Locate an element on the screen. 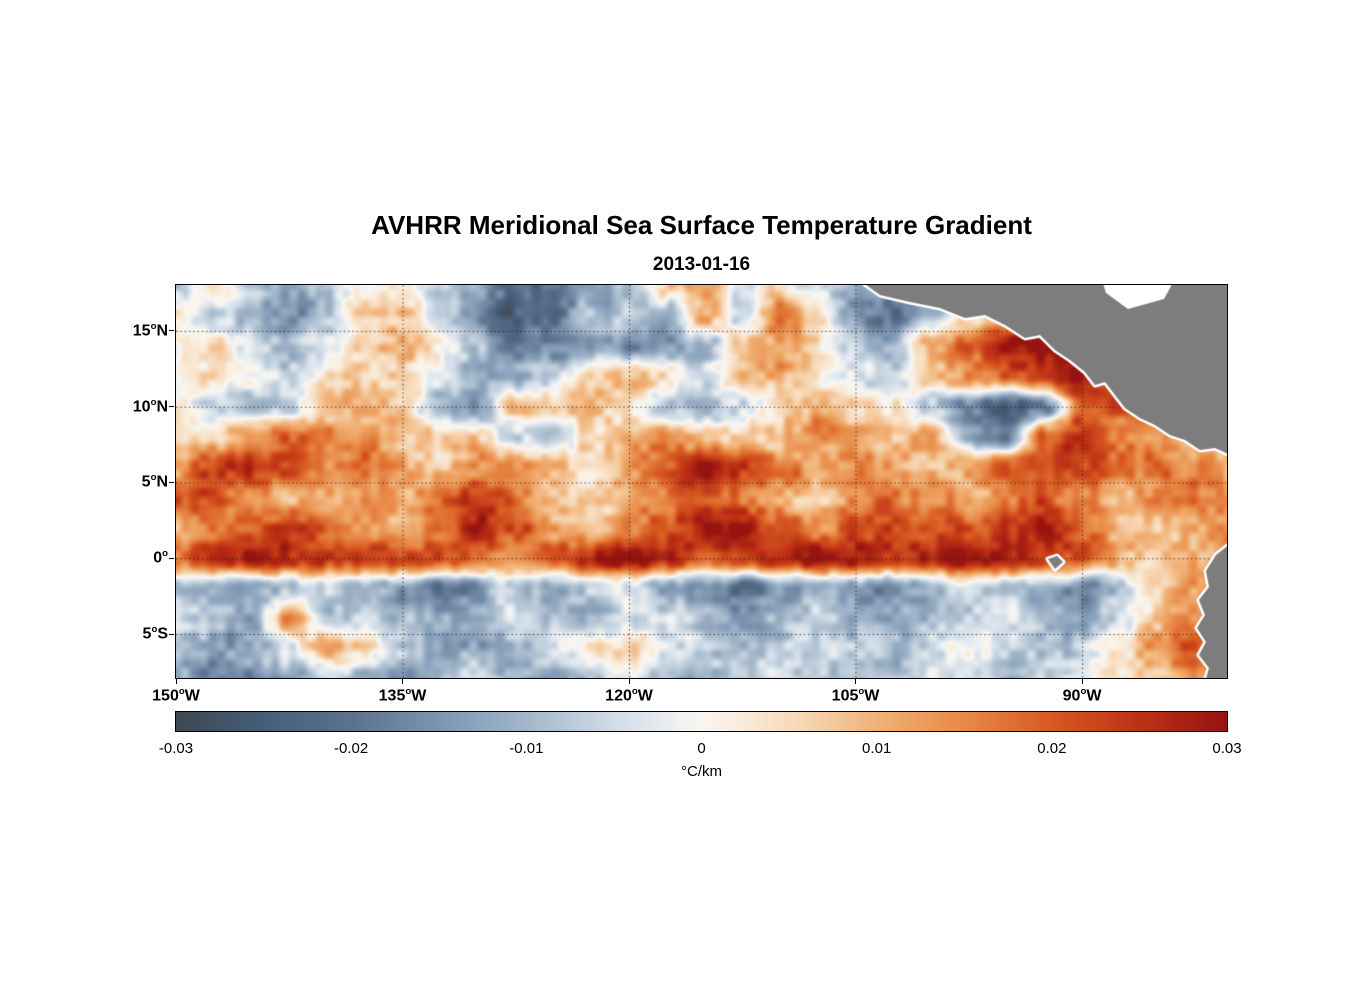 This screenshot has height=1000, width=1356. colorbar-tick-label: -0.01 is located at coordinates (526, 748).